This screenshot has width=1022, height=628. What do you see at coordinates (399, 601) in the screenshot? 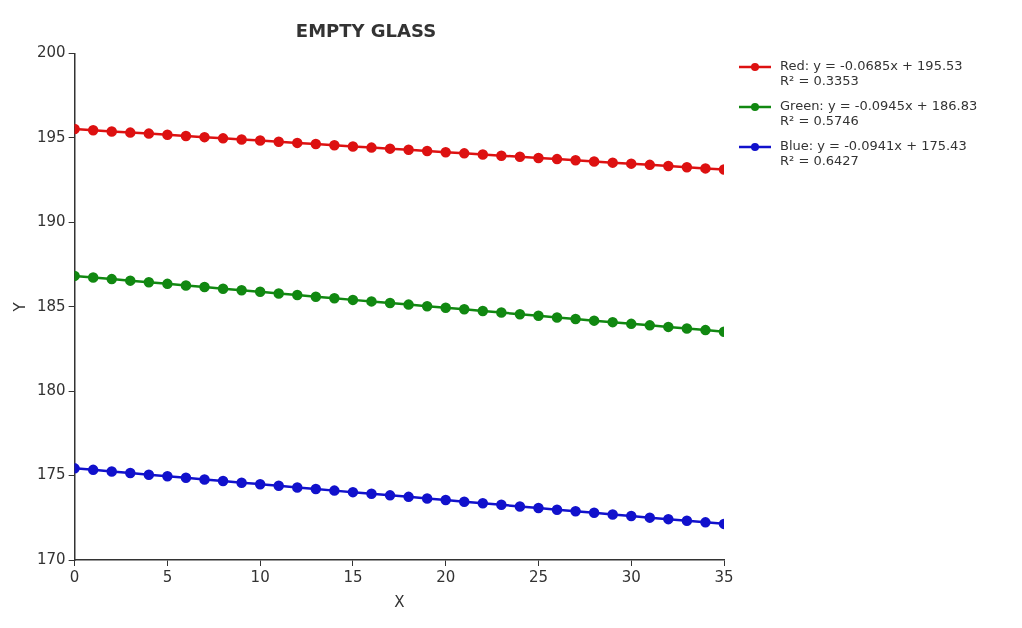
I see `x-axis-title: X` at bounding box center [399, 601].